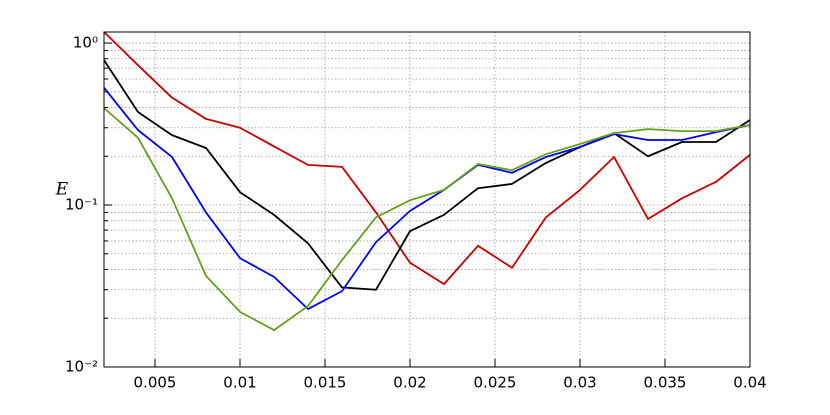 This screenshot has width=830, height=415. What do you see at coordinates (409, 383) in the screenshot?
I see `x-tick-label: 0.02` at bounding box center [409, 383].